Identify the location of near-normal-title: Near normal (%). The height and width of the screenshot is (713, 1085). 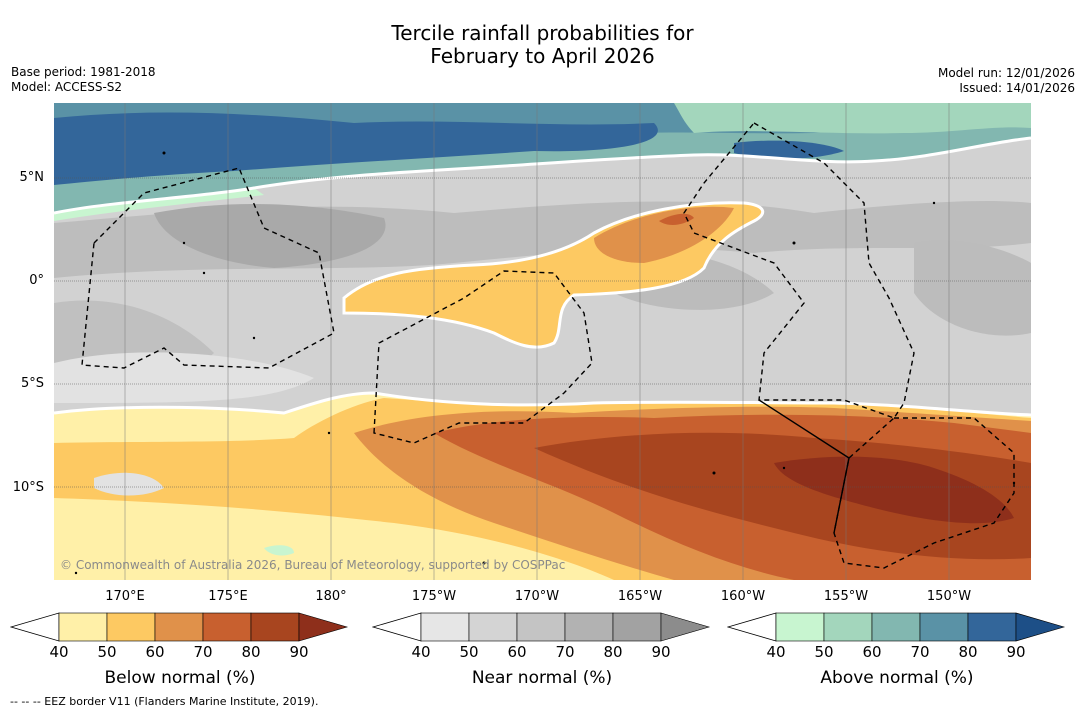
(542, 678).